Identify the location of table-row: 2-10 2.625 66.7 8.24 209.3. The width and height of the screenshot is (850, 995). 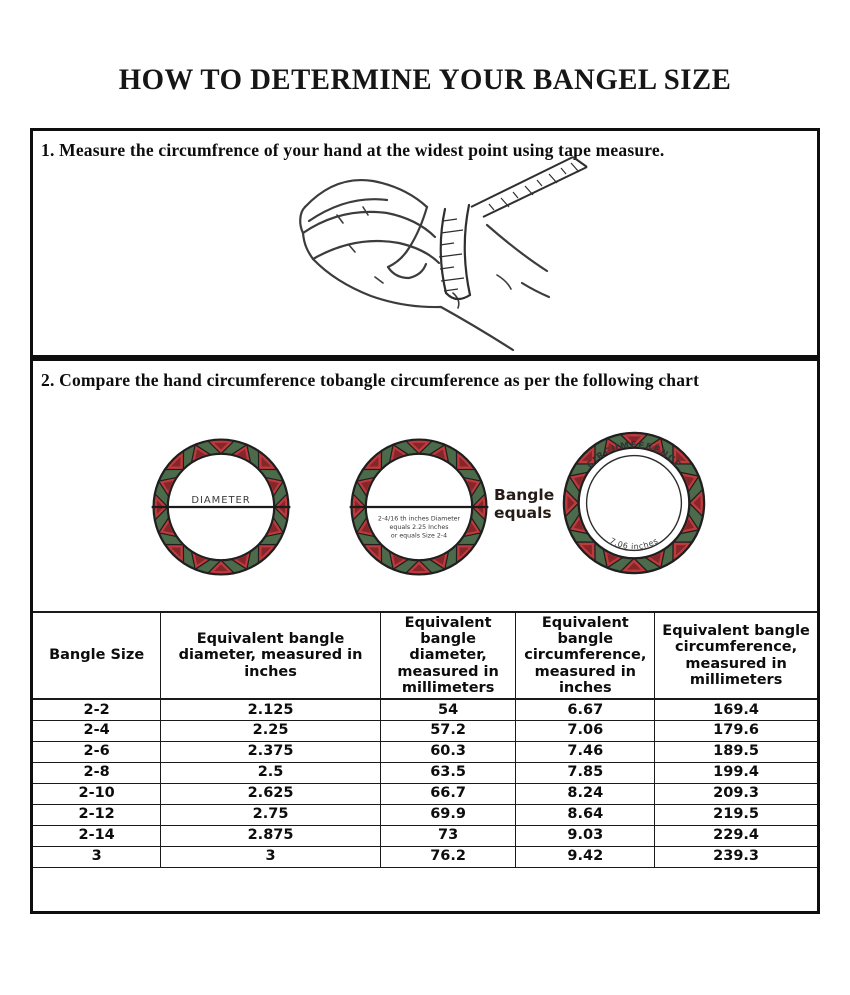
(425, 793).